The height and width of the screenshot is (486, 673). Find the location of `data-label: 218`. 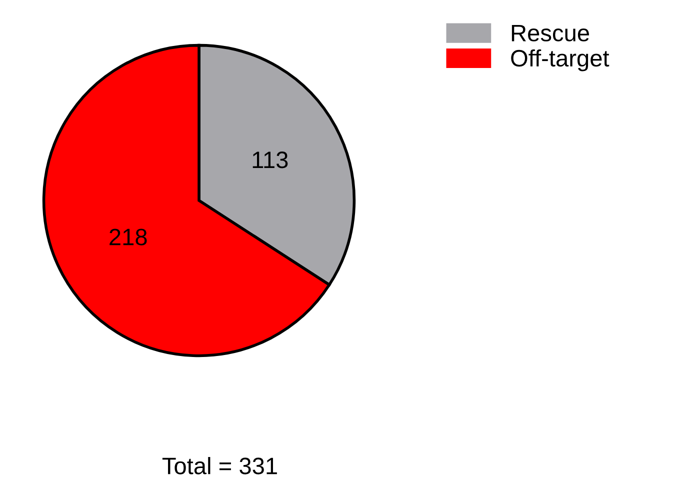

data-label: 218 is located at coordinates (128, 237).